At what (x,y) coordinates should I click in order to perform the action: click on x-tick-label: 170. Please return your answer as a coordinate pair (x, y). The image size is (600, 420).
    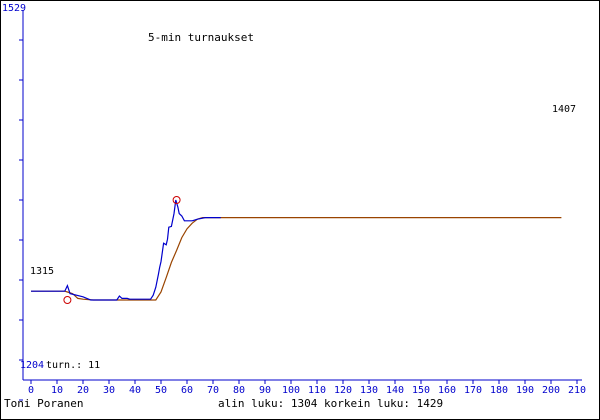
    Looking at the image, I should click on (473, 390).